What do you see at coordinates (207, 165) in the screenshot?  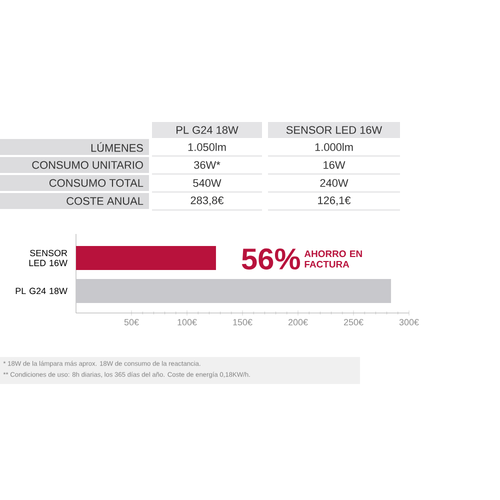 I see `text: 36W*` at bounding box center [207, 165].